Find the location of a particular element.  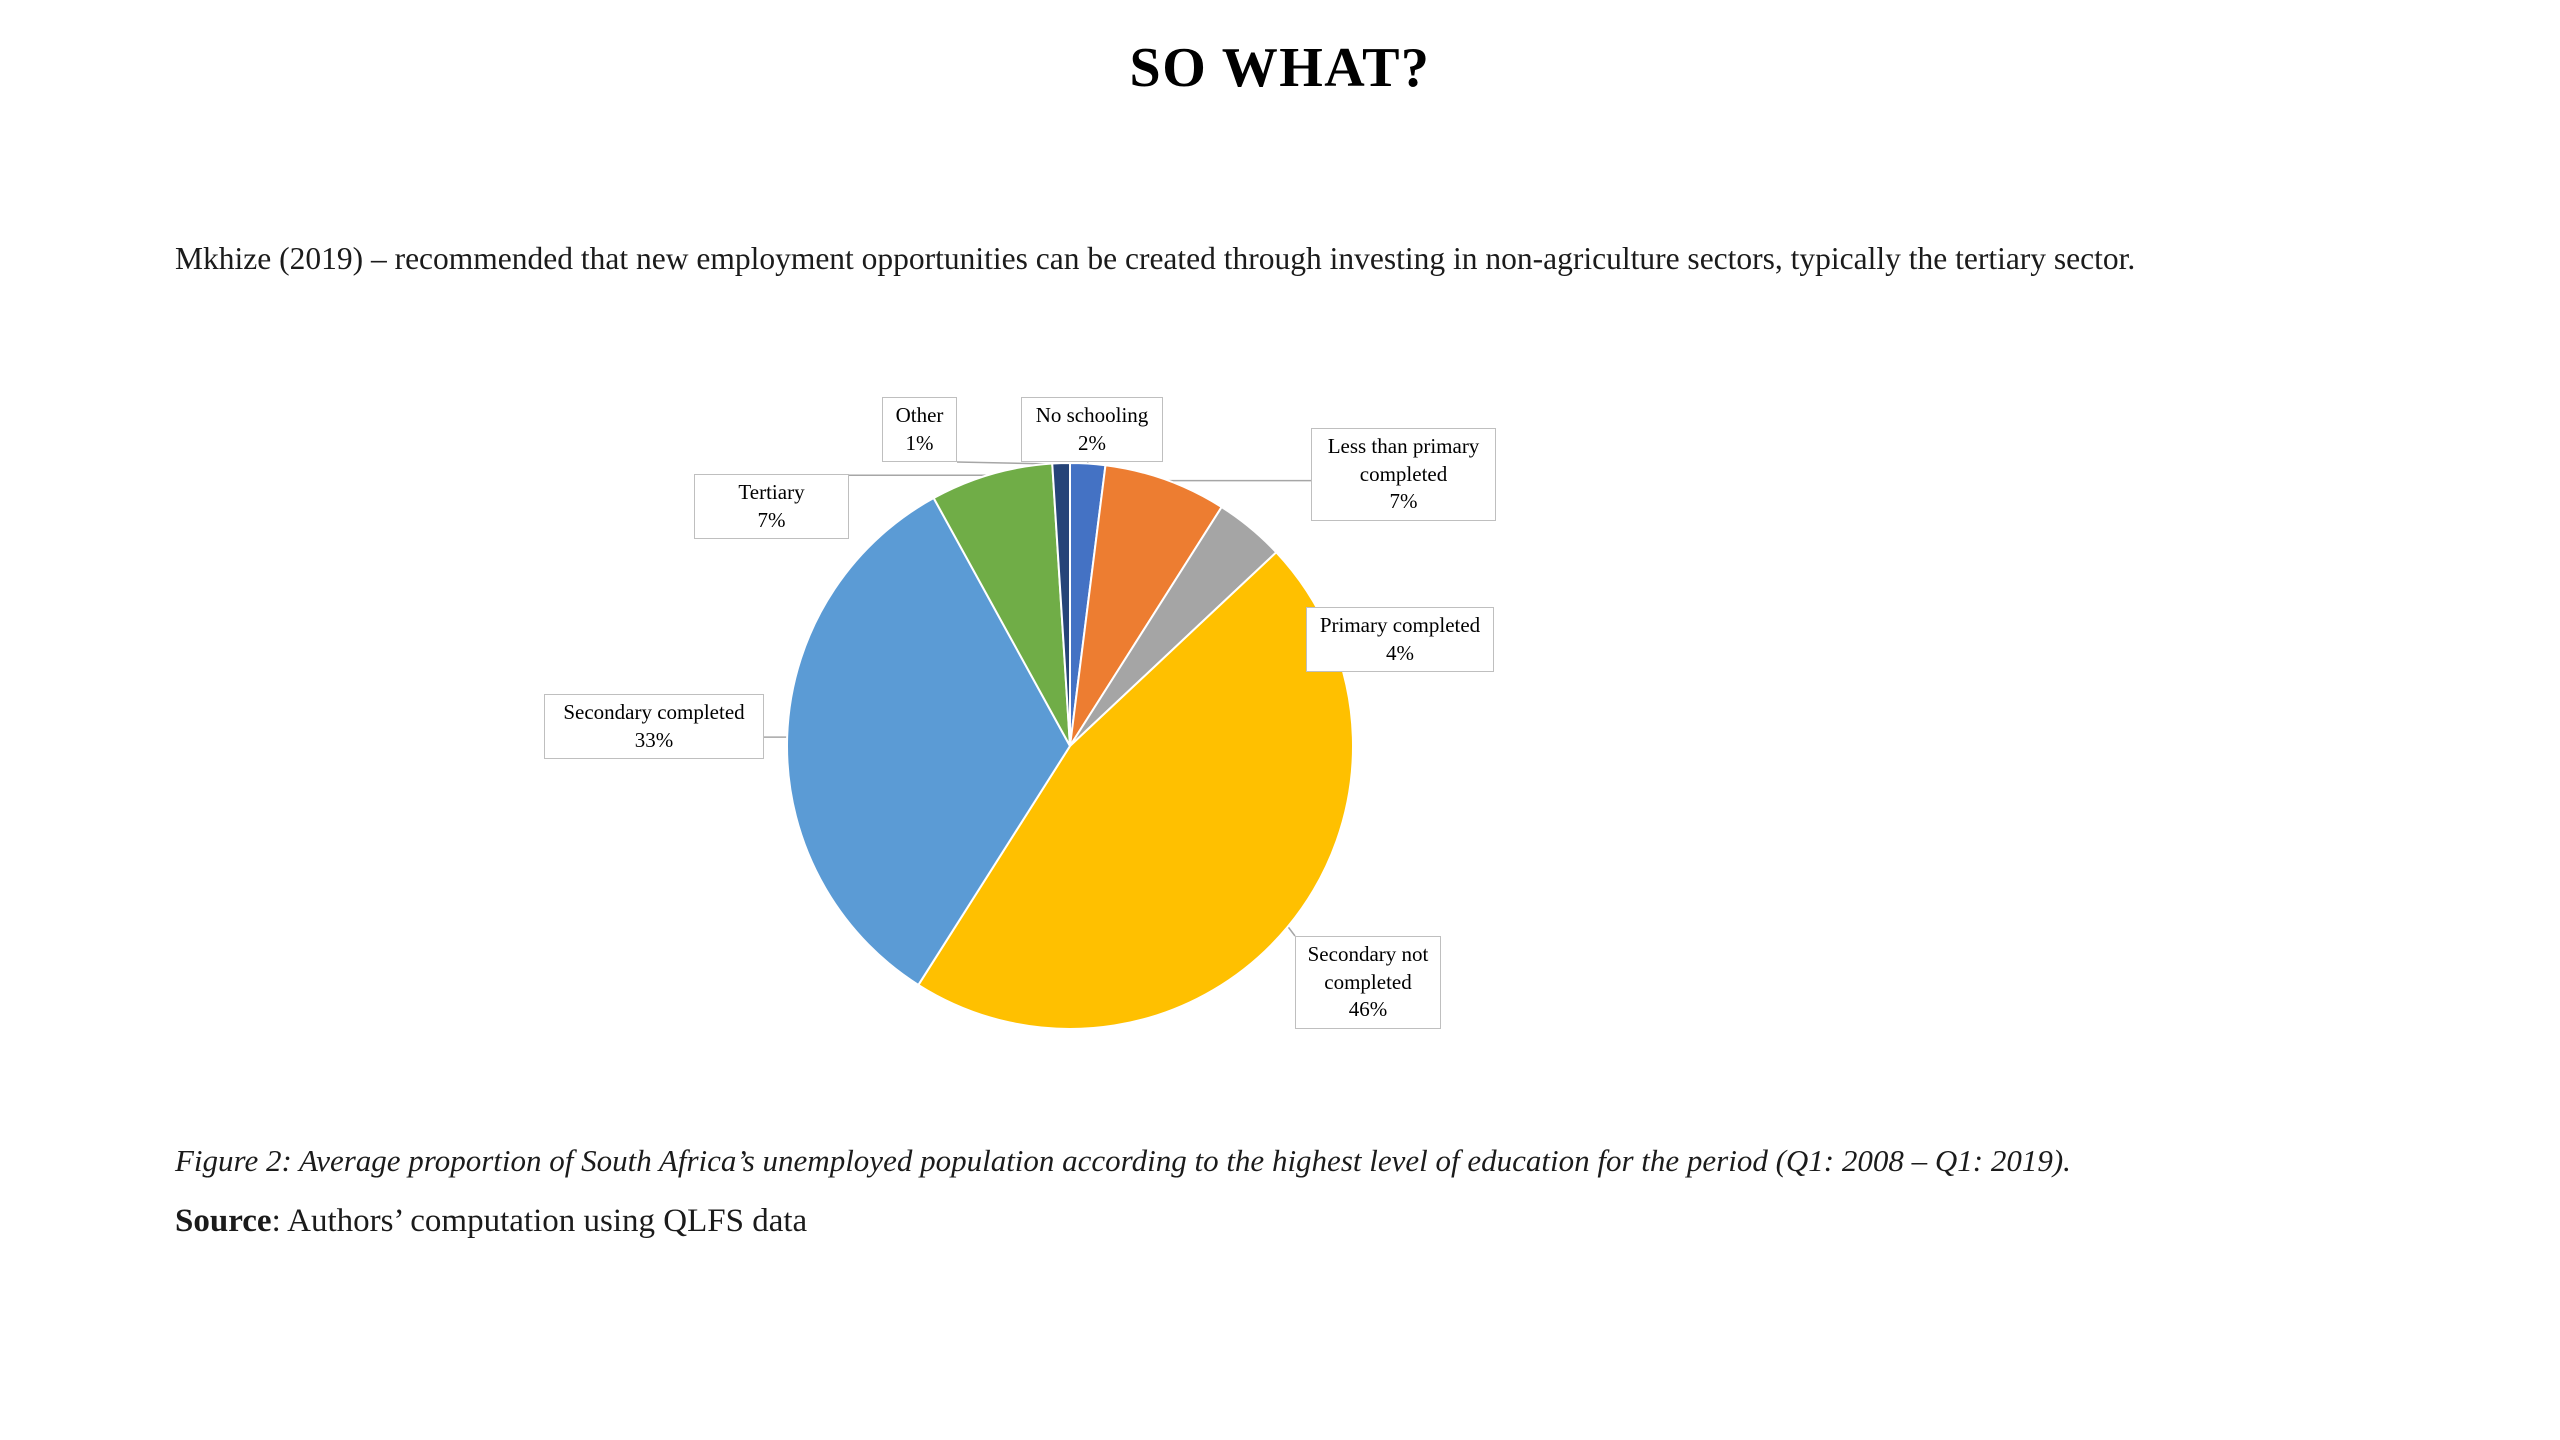

pie-slice-less-than-primary-completed is located at coordinates (1146, 605).